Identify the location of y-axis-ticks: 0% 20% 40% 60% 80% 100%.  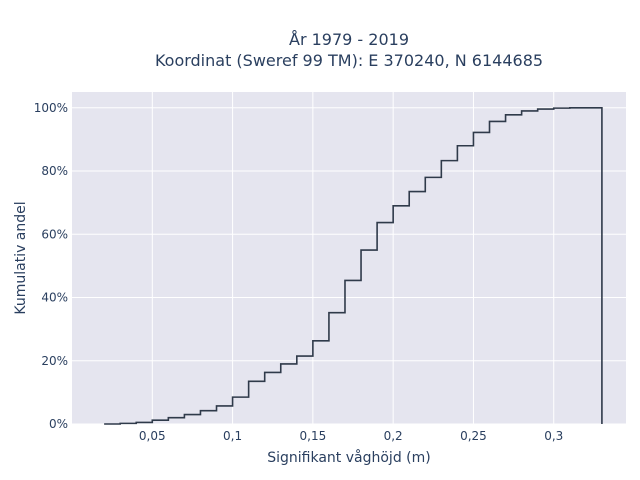
(51, 266).